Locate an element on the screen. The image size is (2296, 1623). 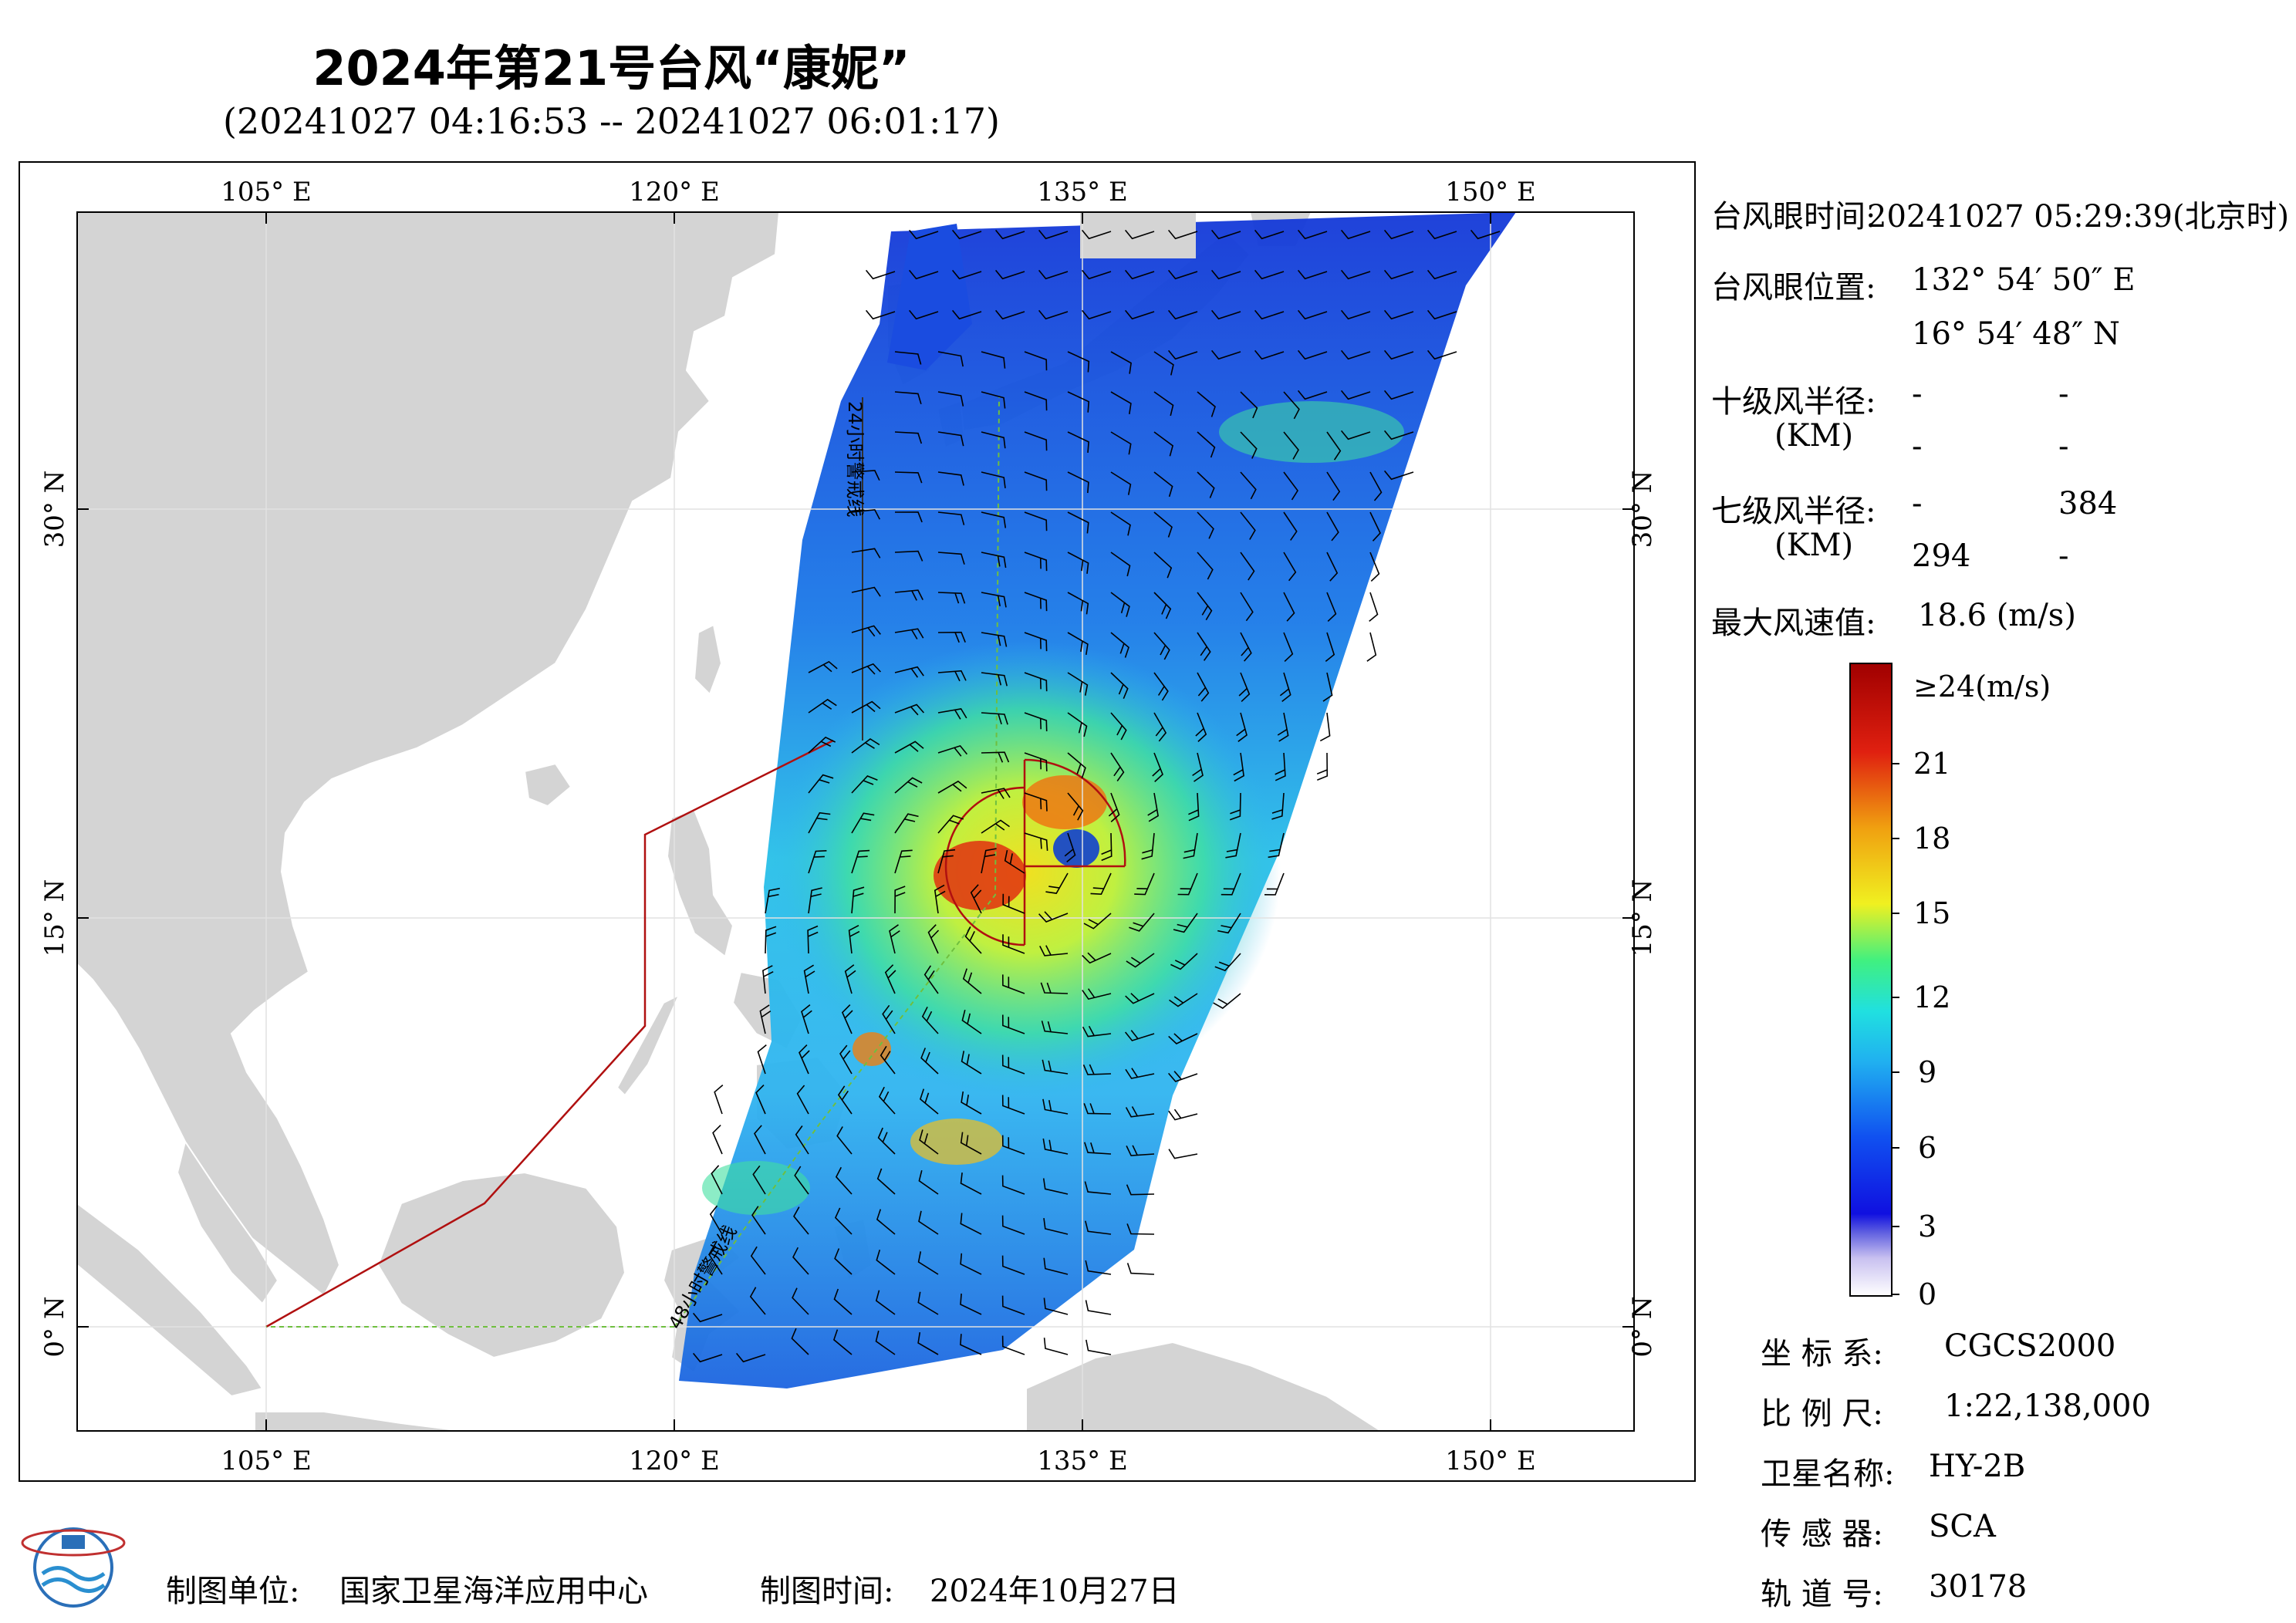
orbit-value: 30178 is located at coordinates (1978, 1586).